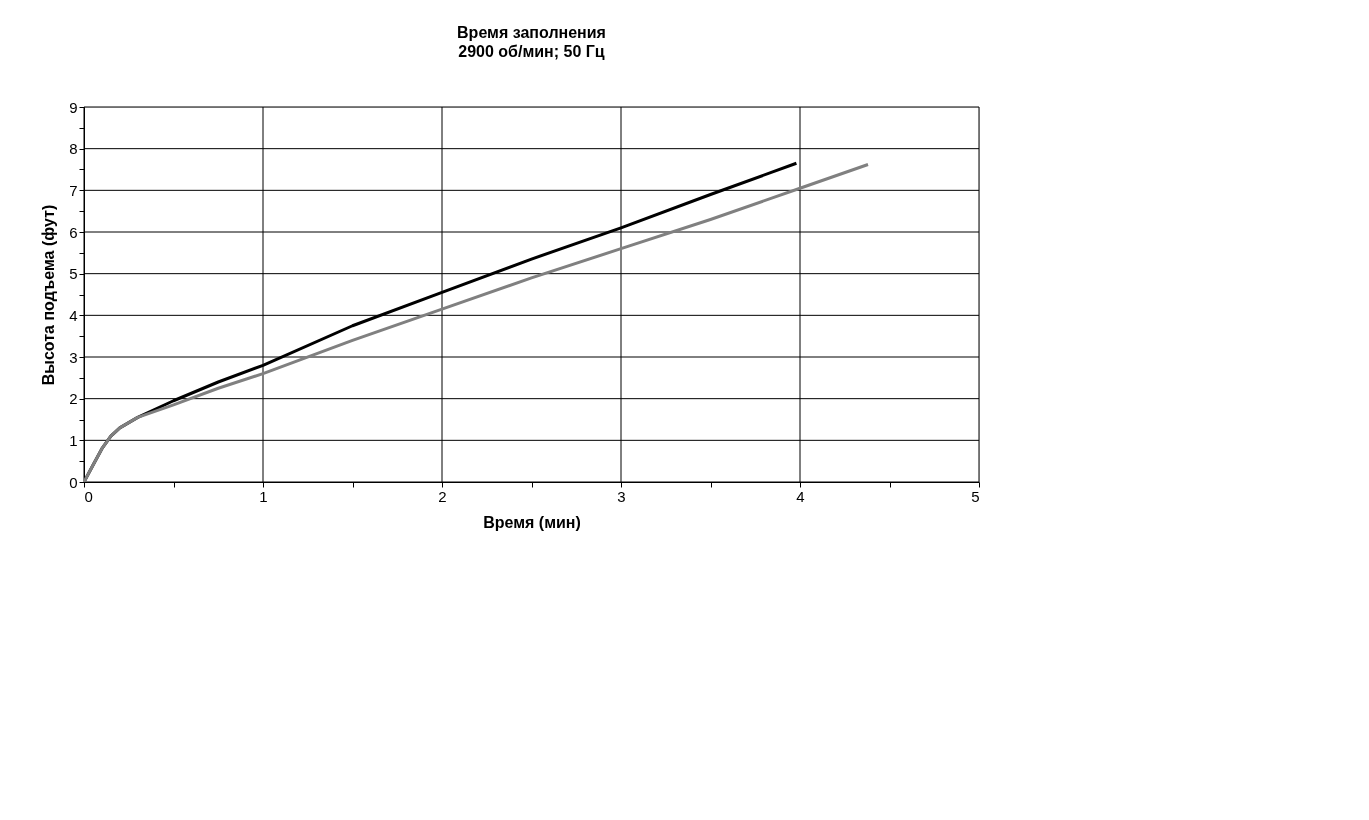  What do you see at coordinates (263, 496) in the screenshot?
I see `x-tick-label: 1` at bounding box center [263, 496].